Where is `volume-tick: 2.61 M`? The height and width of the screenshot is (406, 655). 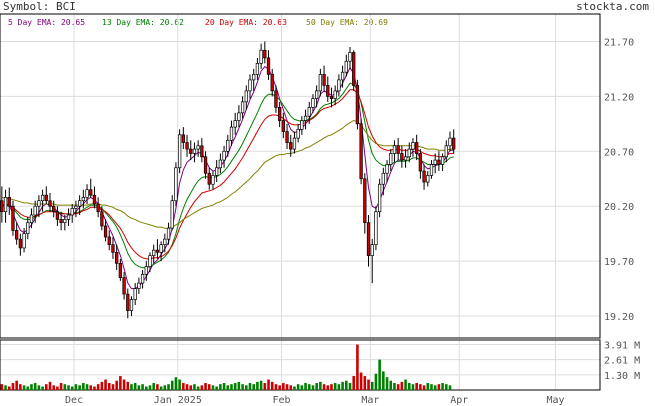 volume-tick: 2.61 M is located at coordinates (622, 361).